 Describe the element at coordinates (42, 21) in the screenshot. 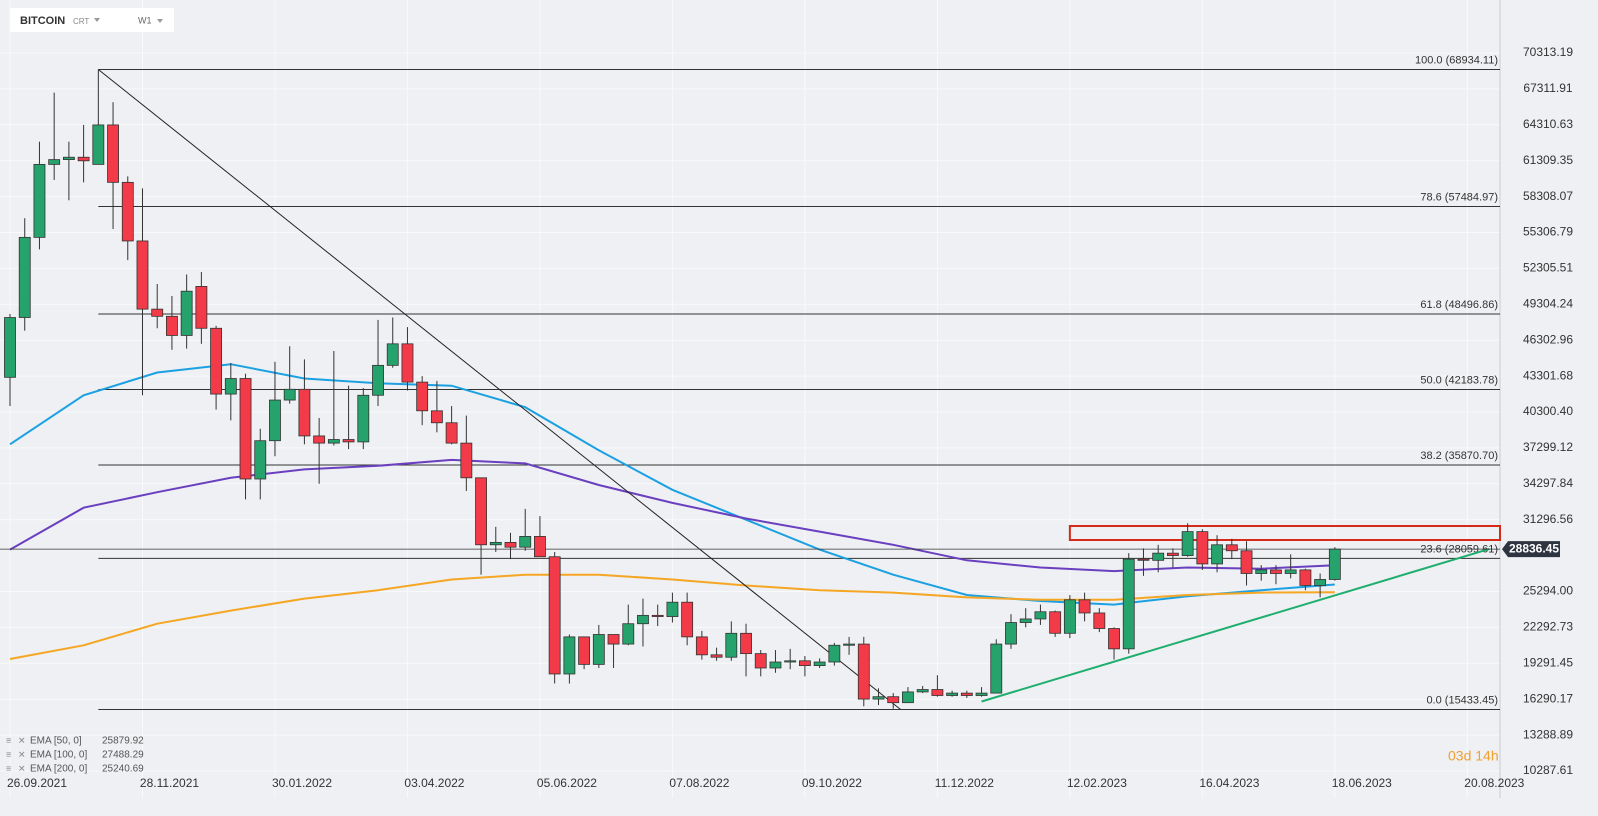

I see `symbol: BITCOIN` at that location.